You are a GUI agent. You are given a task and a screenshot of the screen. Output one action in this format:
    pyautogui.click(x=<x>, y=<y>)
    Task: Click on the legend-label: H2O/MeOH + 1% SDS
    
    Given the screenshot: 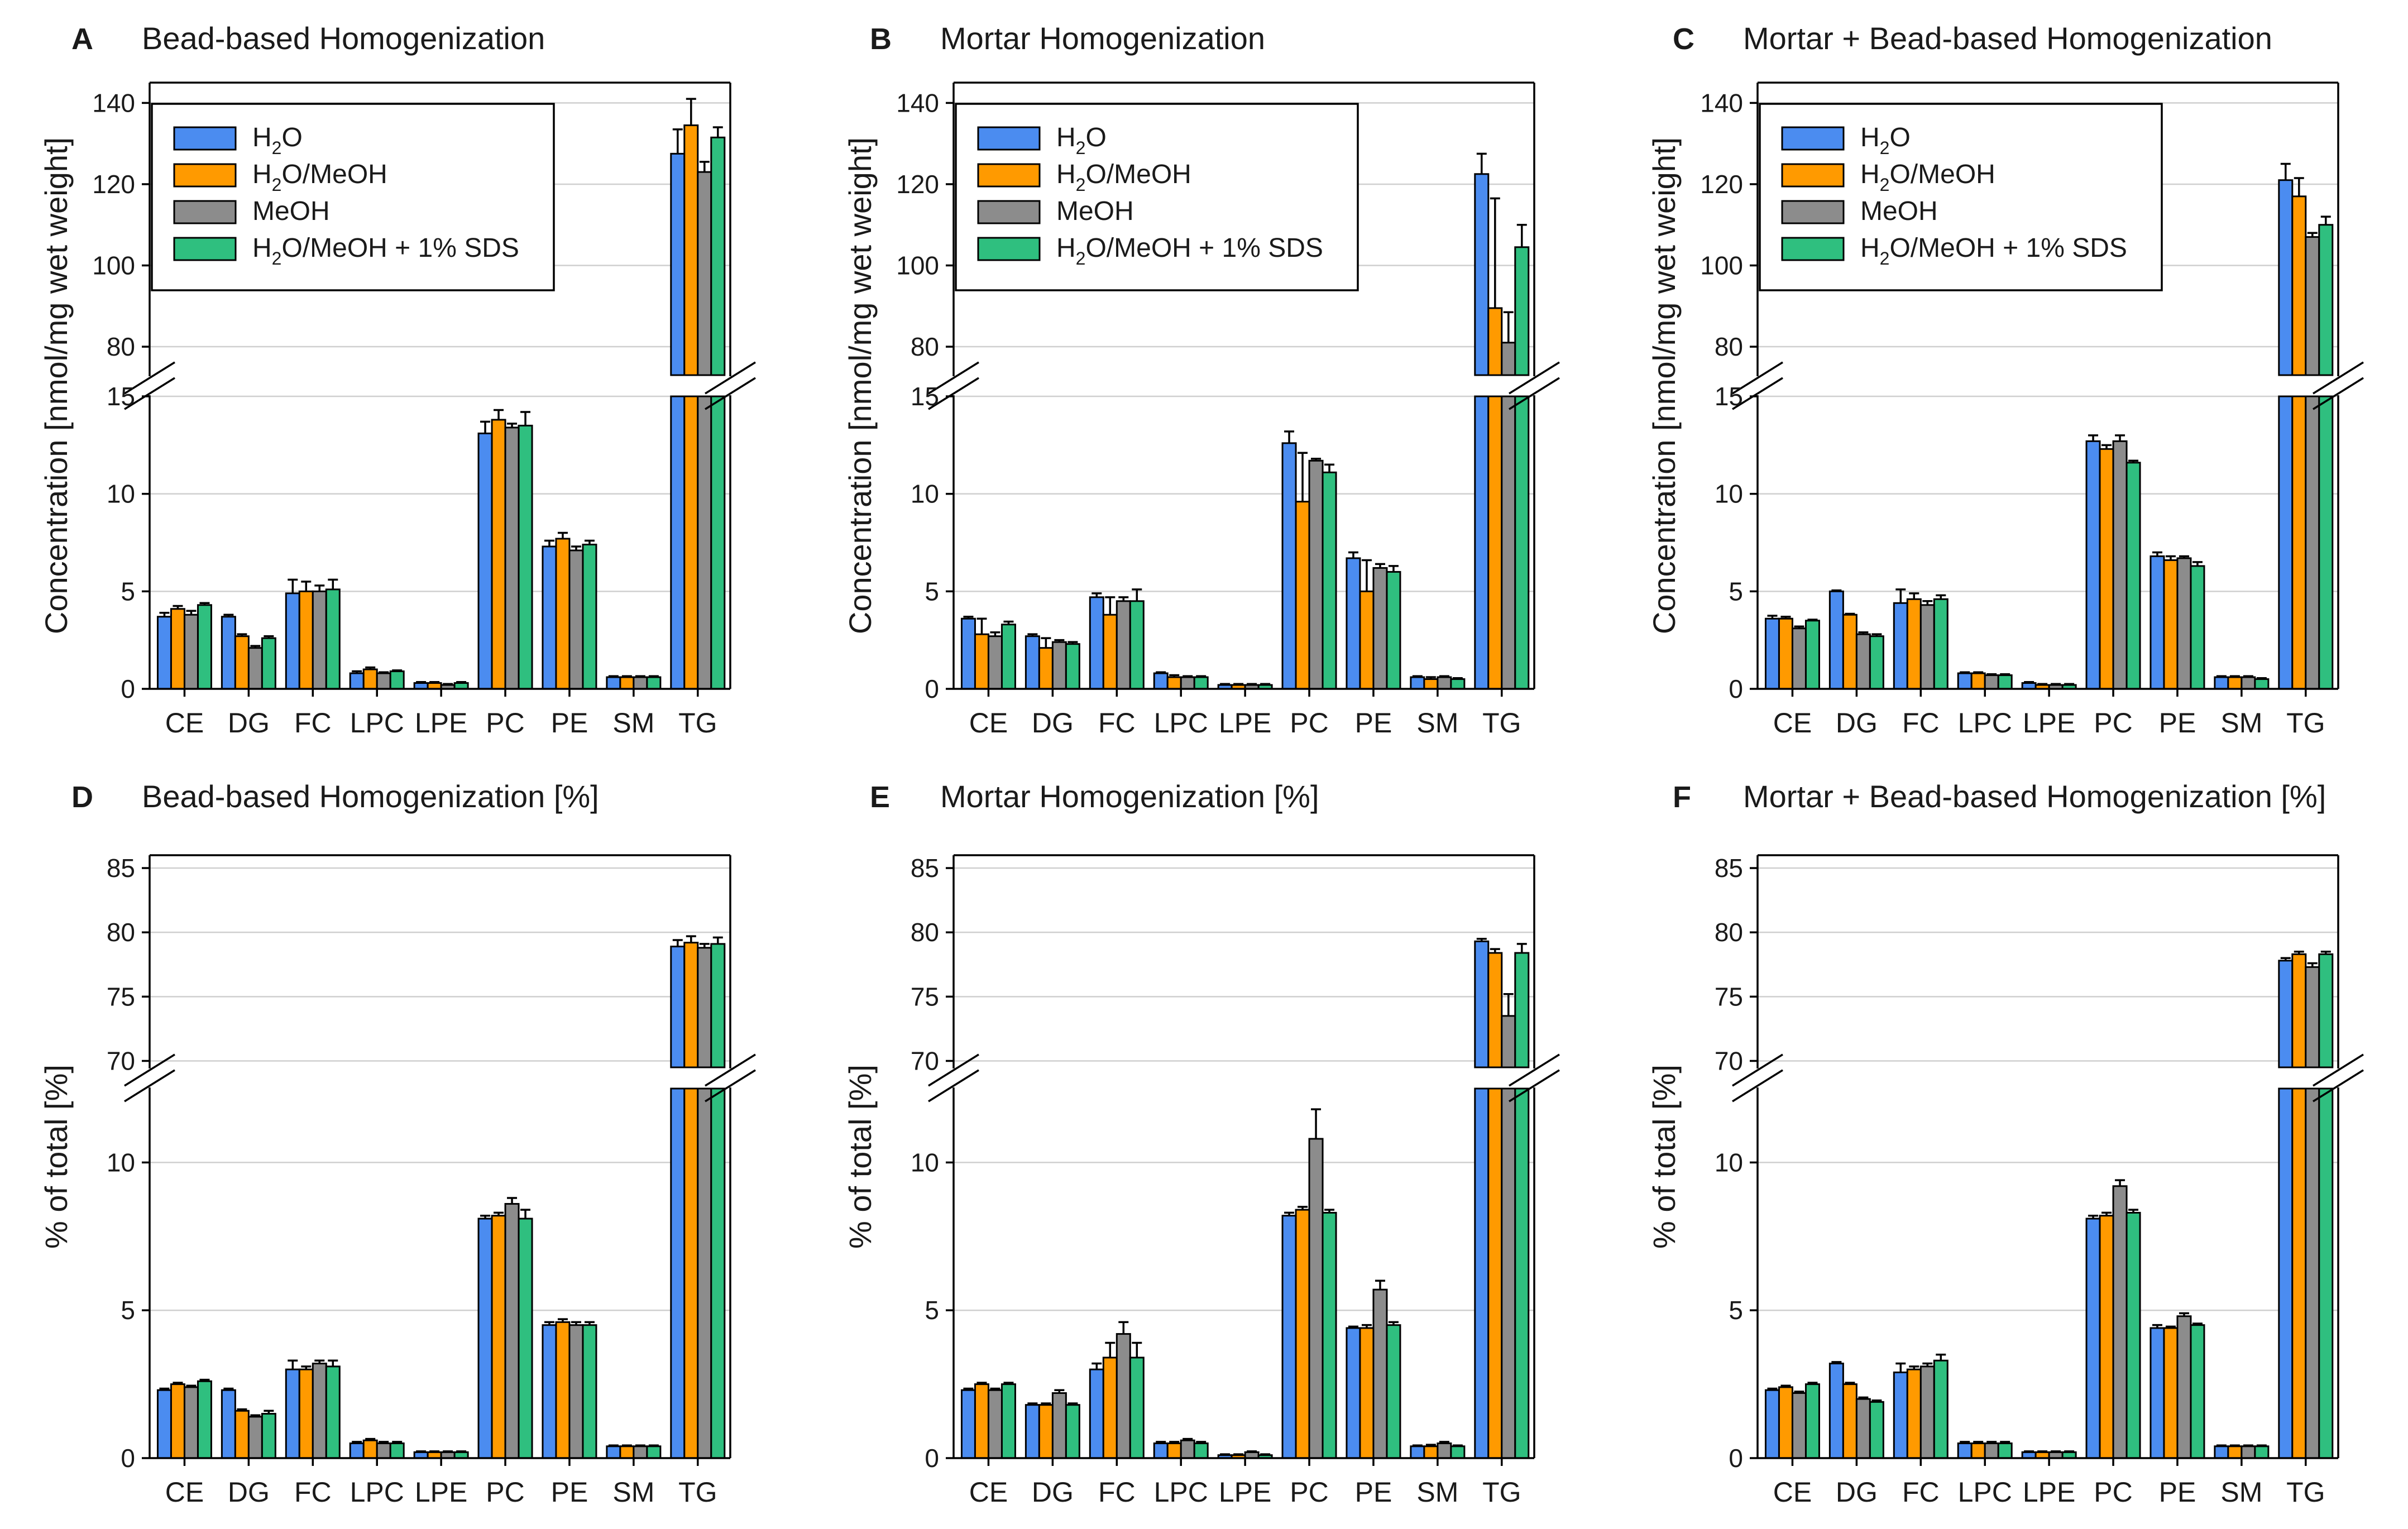 What is the action you would take?
    pyautogui.click(x=1189, y=251)
    